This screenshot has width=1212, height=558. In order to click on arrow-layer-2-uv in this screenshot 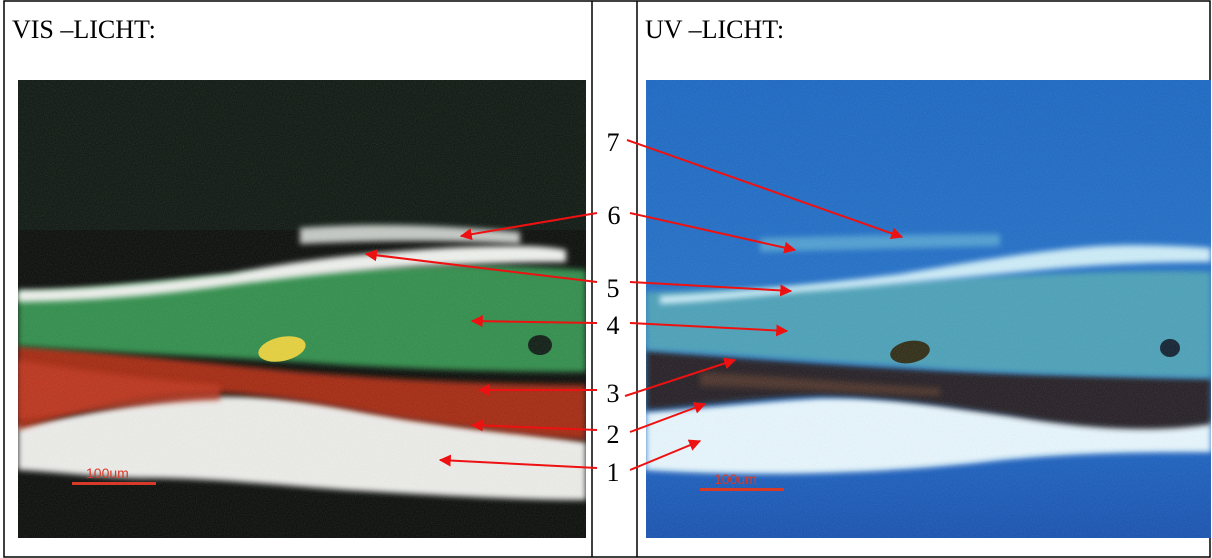, I will do `click(668, 417)`.